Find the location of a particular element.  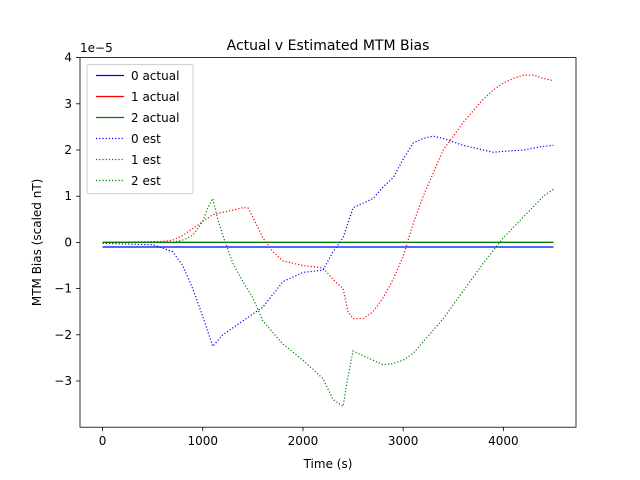

x-tick-label: 2000 is located at coordinates (303, 441).